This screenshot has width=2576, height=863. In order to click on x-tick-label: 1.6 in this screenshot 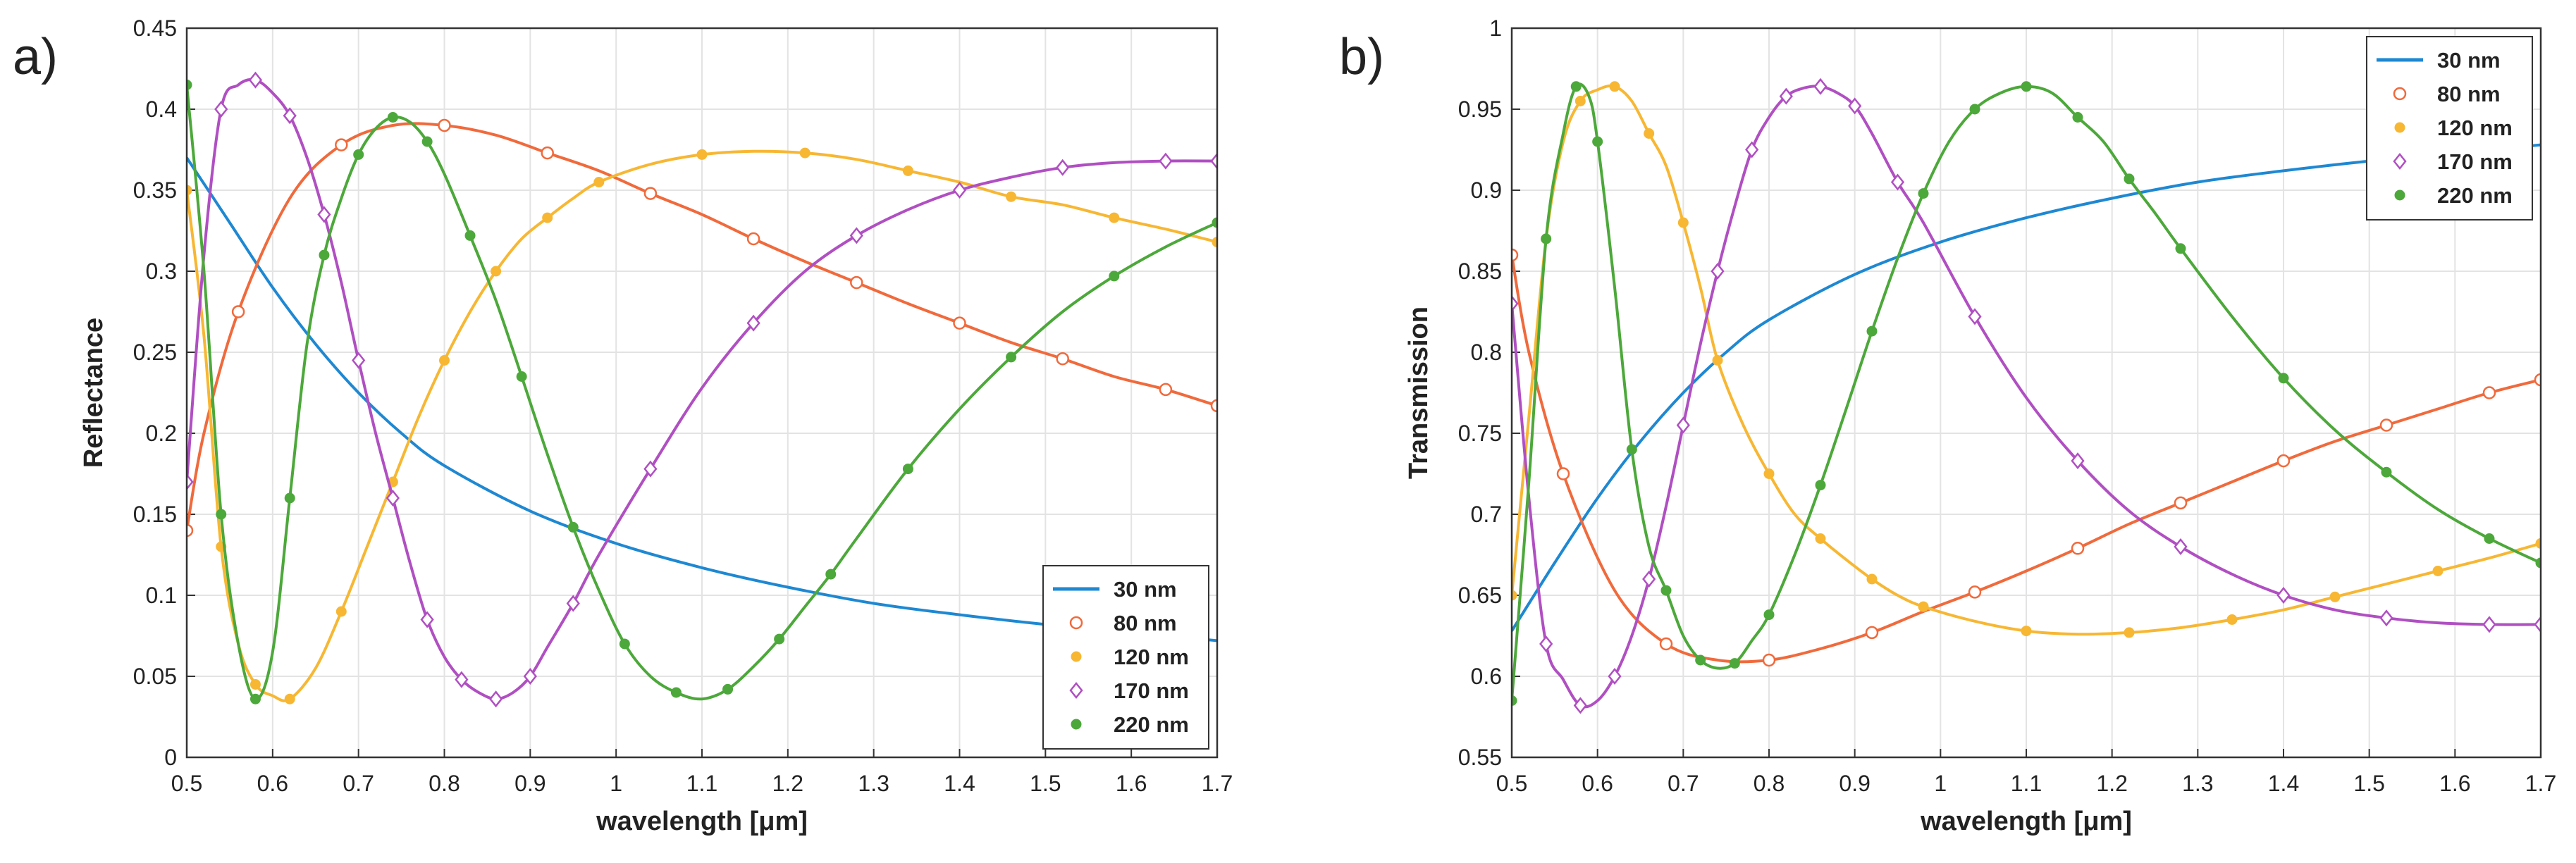, I will do `click(1131, 783)`.